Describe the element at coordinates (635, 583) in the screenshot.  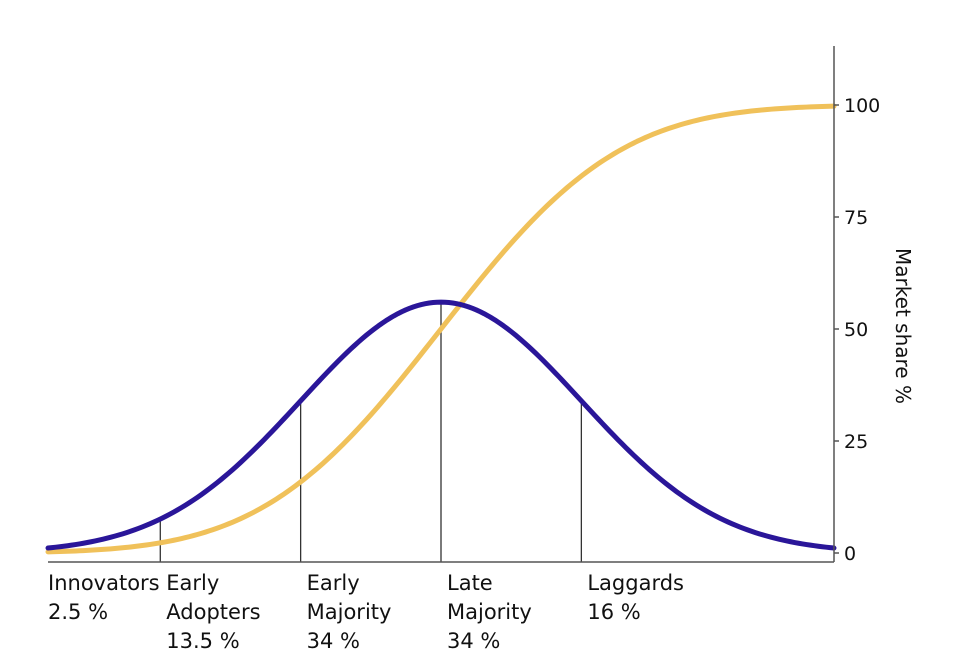
I see `segment-label-line1: Laggards` at that location.